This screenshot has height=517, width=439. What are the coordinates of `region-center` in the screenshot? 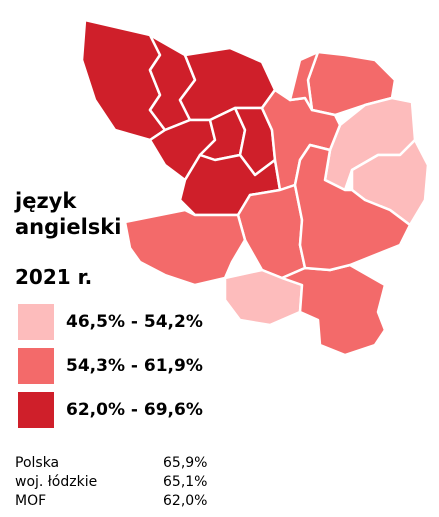 It's located at (271, 231).